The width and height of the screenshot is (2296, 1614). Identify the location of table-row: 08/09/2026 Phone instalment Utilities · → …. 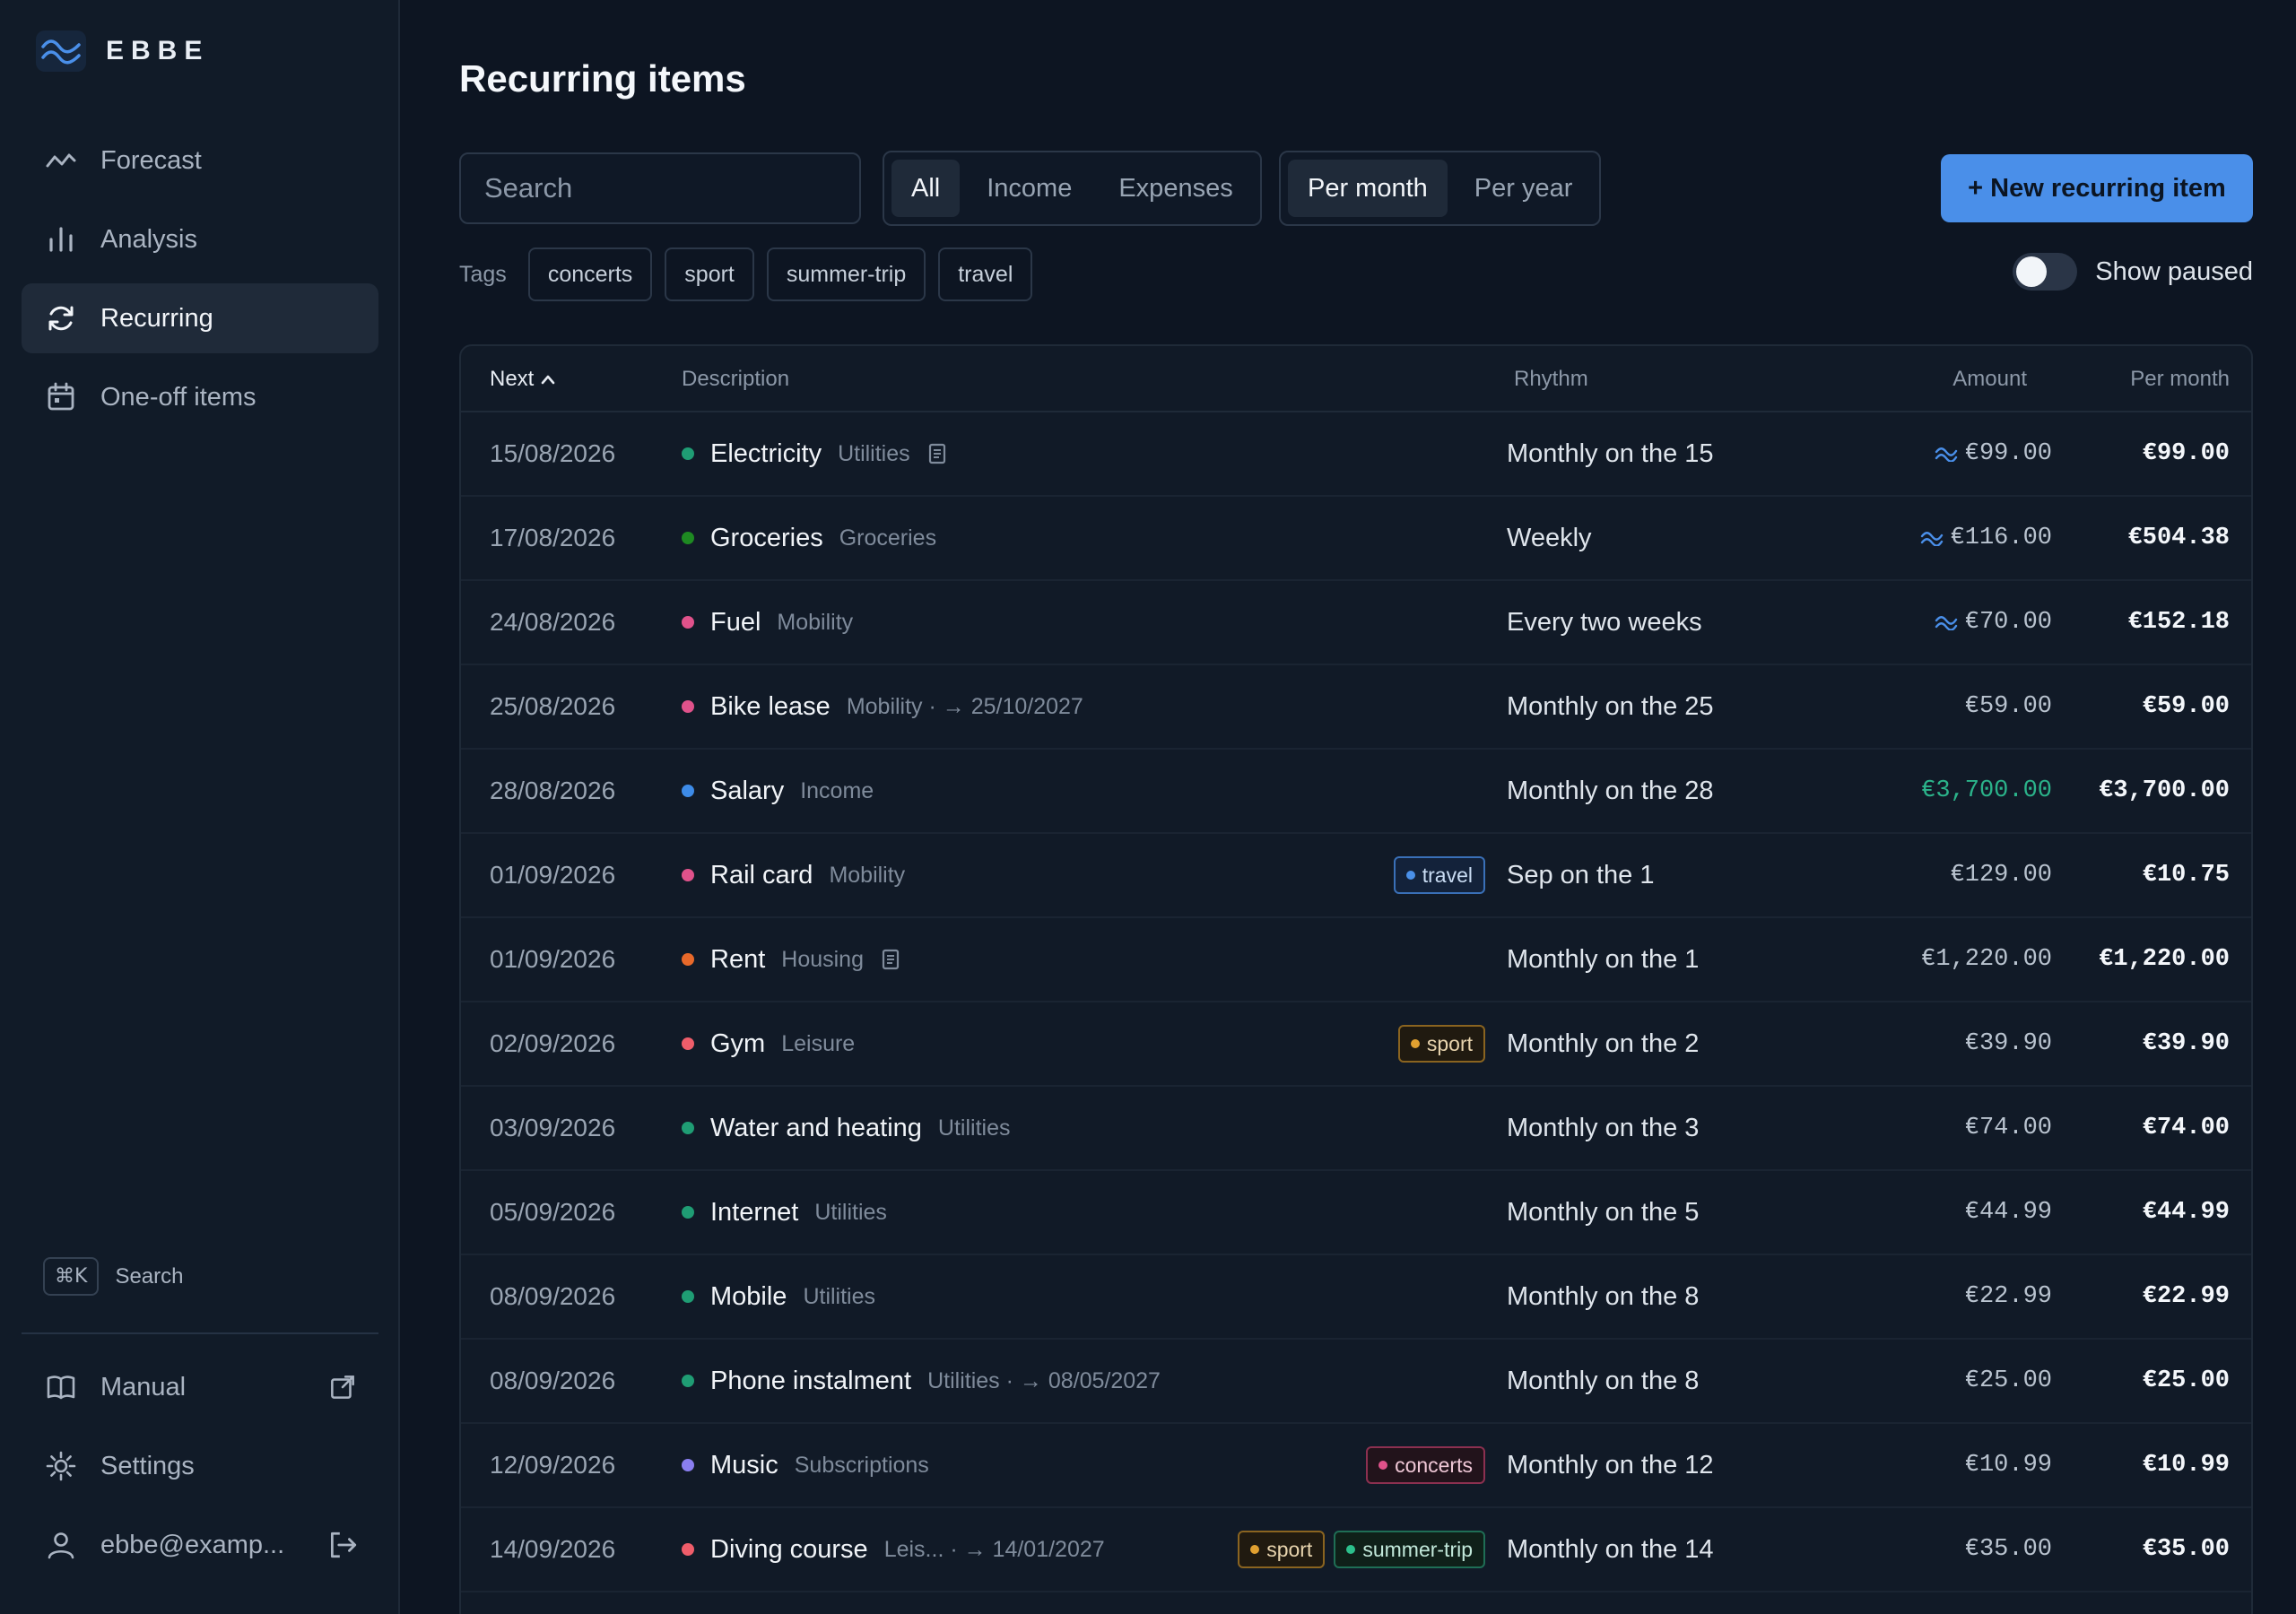
(1356, 1382).